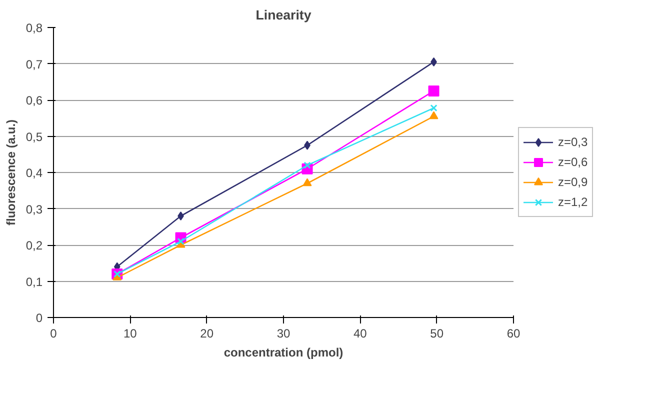  What do you see at coordinates (573, 142) in the screenshot?
I see `legend-label: z=0,3` at bounding box center [573, 142].